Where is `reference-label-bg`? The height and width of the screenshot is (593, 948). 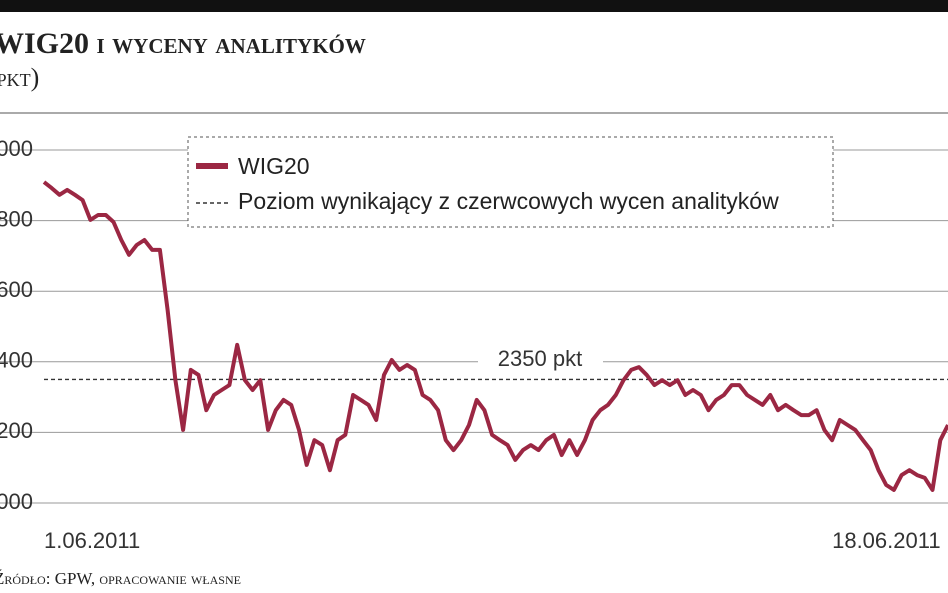 reference-label-bg is located at coordinates (540, 359).